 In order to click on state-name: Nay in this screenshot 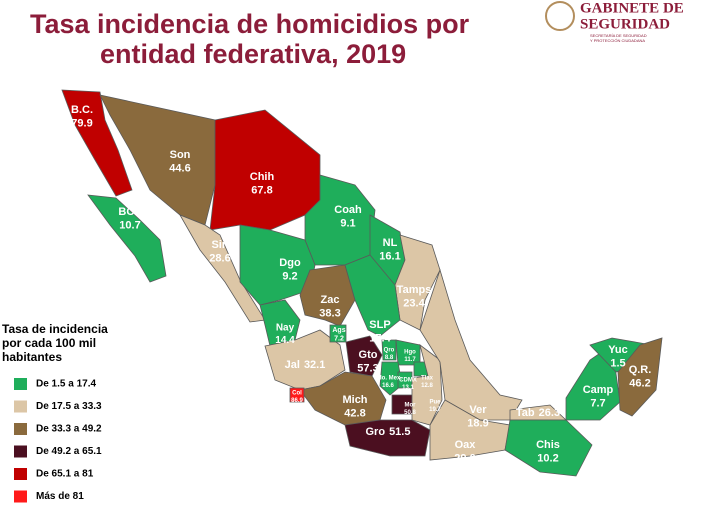, I will do `click(285, 328)`.